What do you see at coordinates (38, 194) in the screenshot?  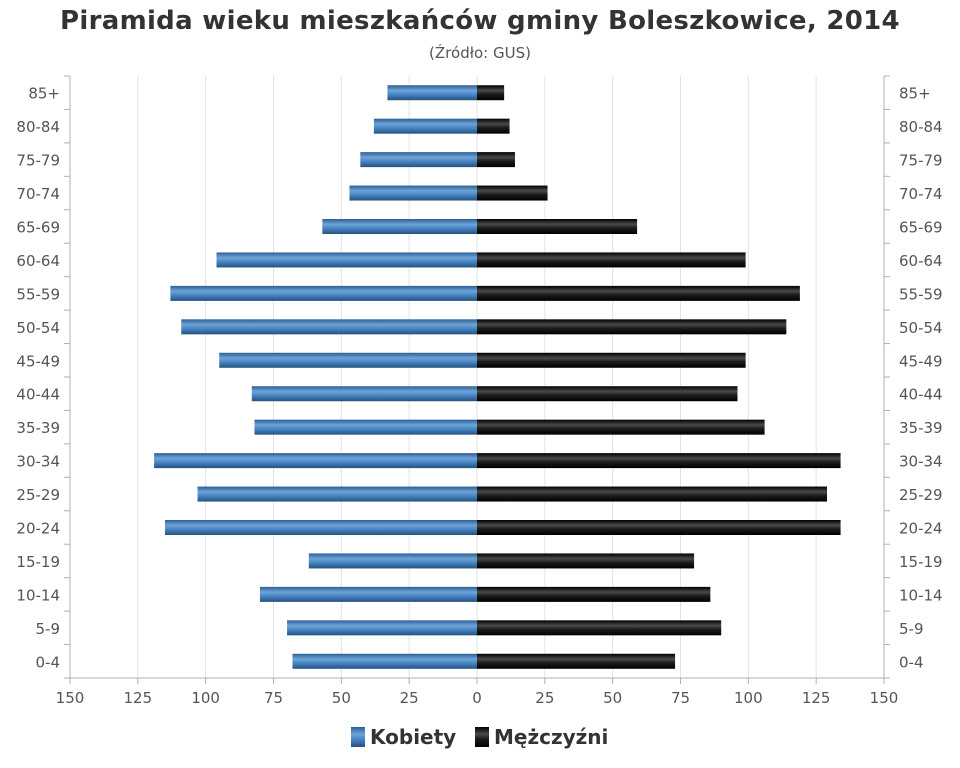 I see `y-tick-label-left: 70-74` at bounding box center [38, 194].